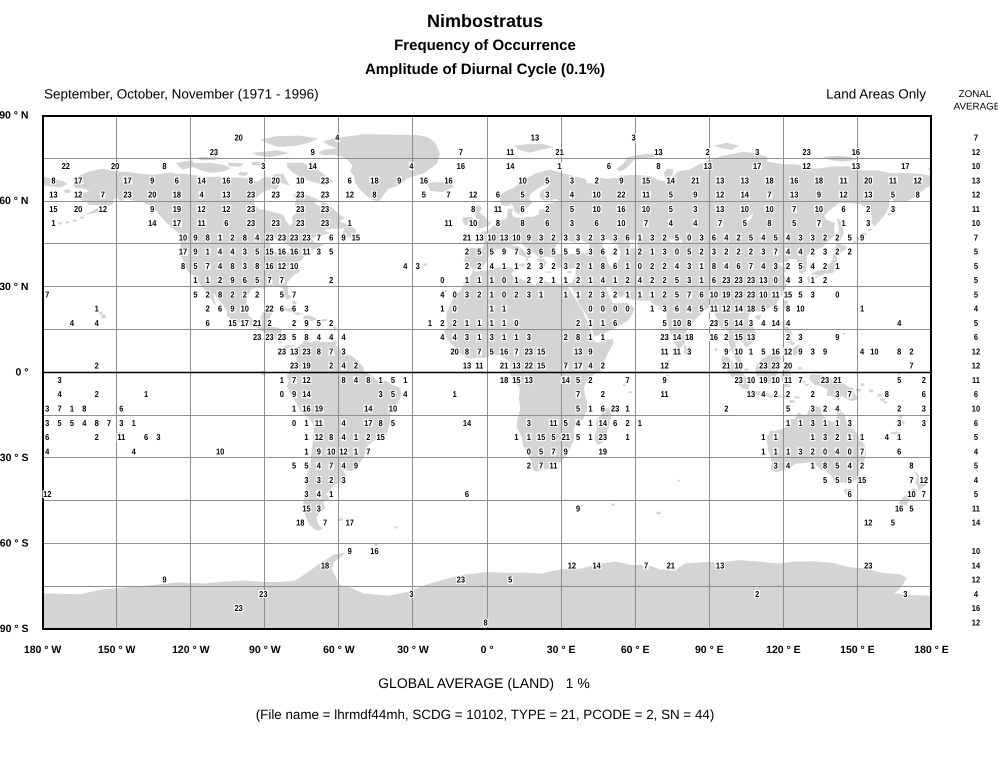  I want to click on svg-text: 20, so click(868, 180).